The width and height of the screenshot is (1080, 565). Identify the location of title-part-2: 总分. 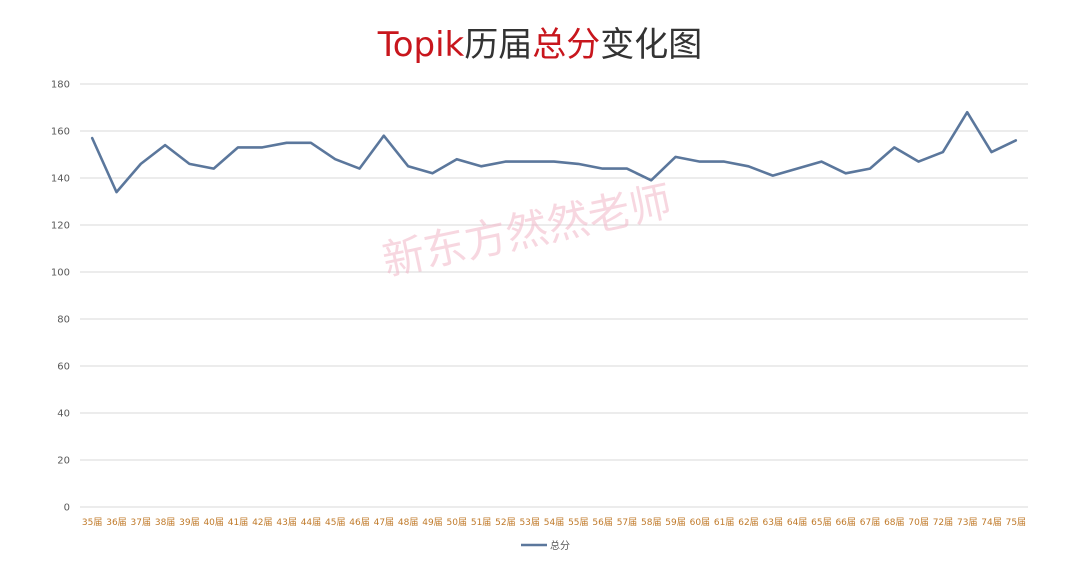
(566, 45).